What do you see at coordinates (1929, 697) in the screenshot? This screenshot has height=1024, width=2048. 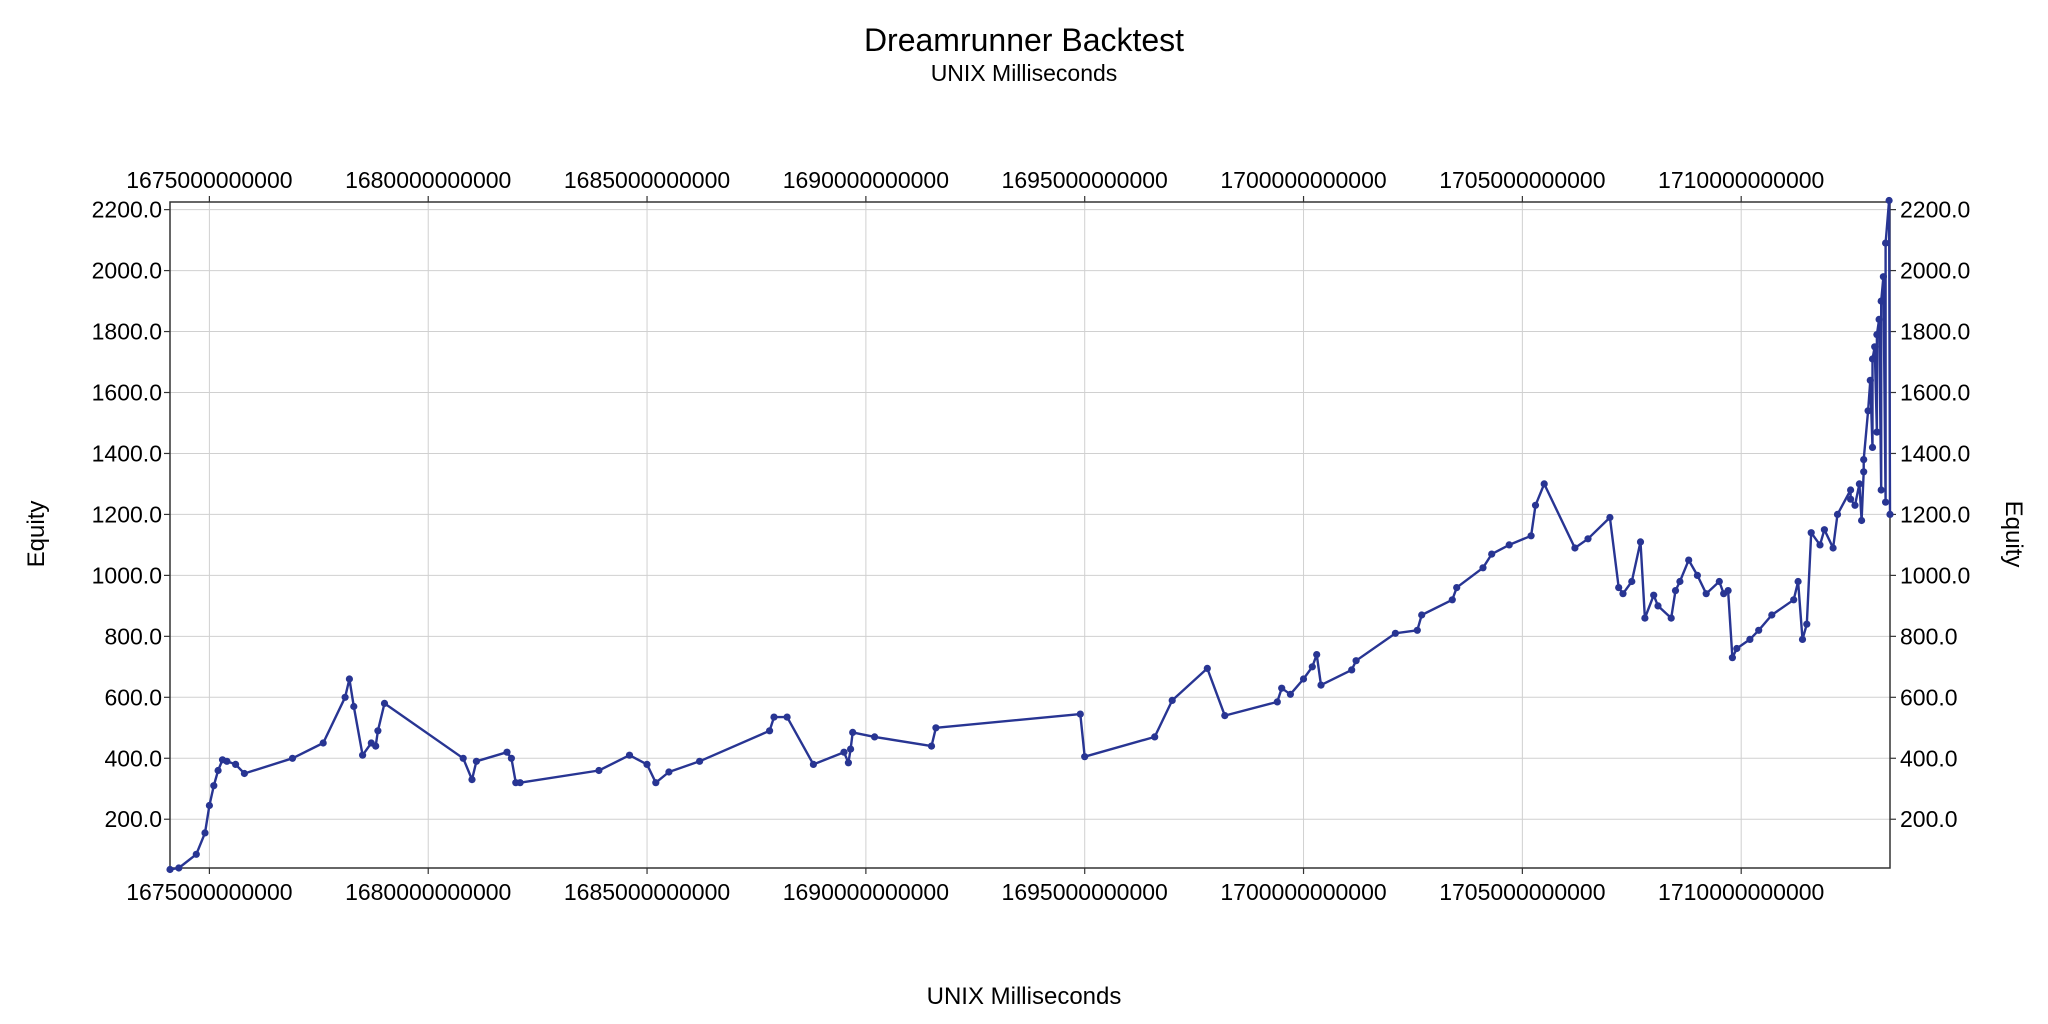 I see `y-tick-label-right: 600.0` at bounding box center [1929, 697].